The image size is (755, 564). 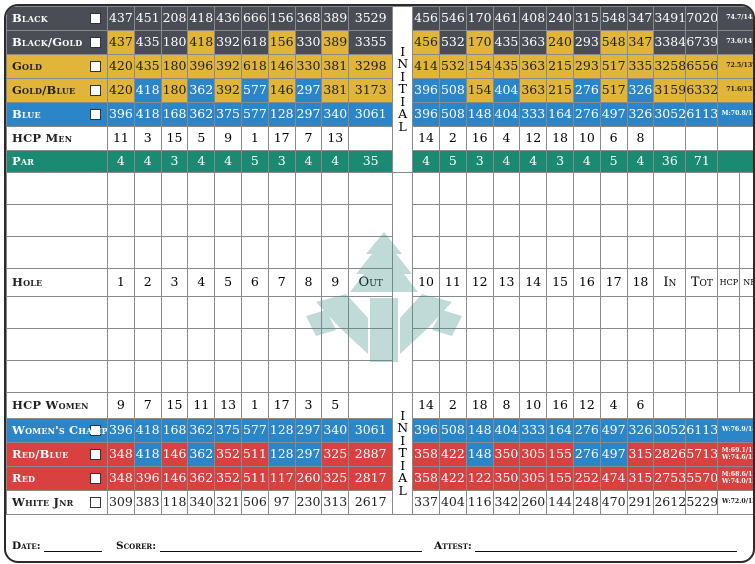 What do you see at coordinates (269, 546) in the screenshot?
I see `scorer-field: Scorer:` at bounding box center [269, 546].